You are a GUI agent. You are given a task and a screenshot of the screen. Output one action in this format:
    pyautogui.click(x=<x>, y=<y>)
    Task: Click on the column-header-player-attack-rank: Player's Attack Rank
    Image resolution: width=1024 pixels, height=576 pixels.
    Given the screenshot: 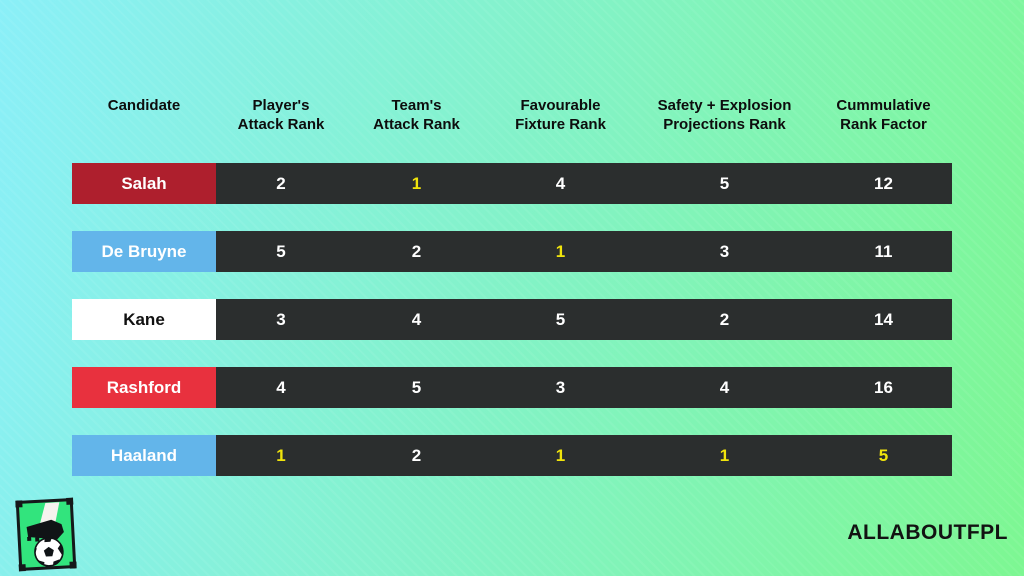 What is the action you would take?
    pyautogui.click(x=281, y=115)
    